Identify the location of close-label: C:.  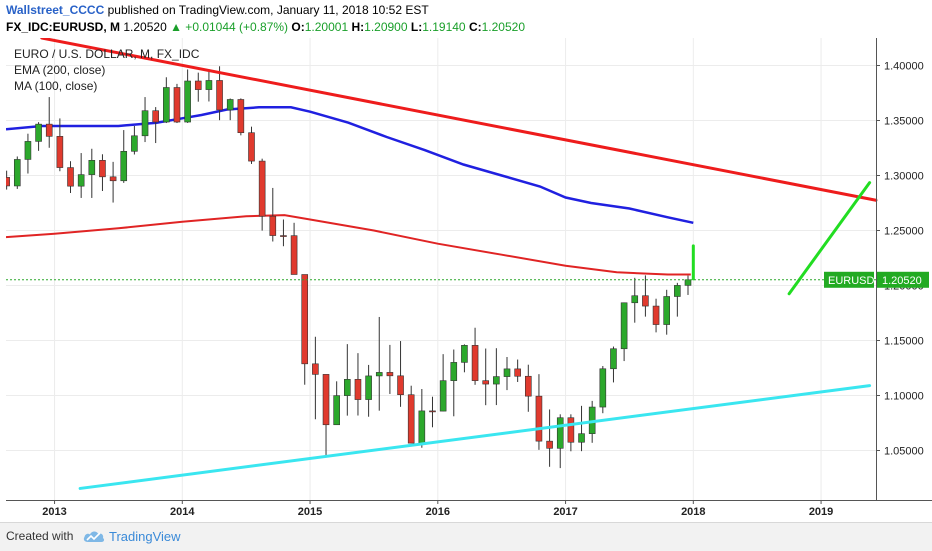
(475, 27).